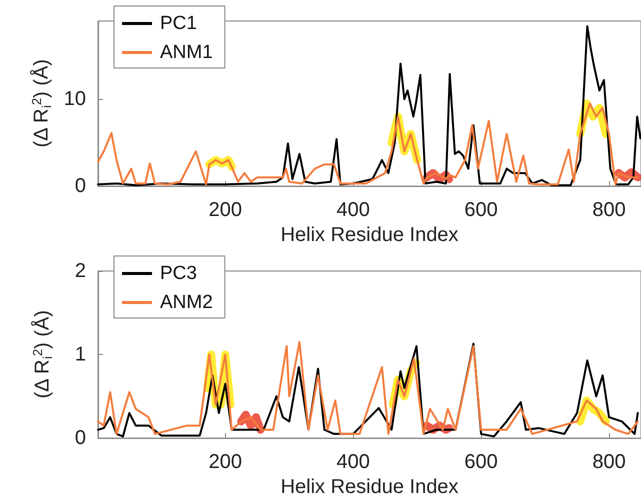 The image size is (641, 502). I want to click on y-tick-label: 10, so click(75, 99).